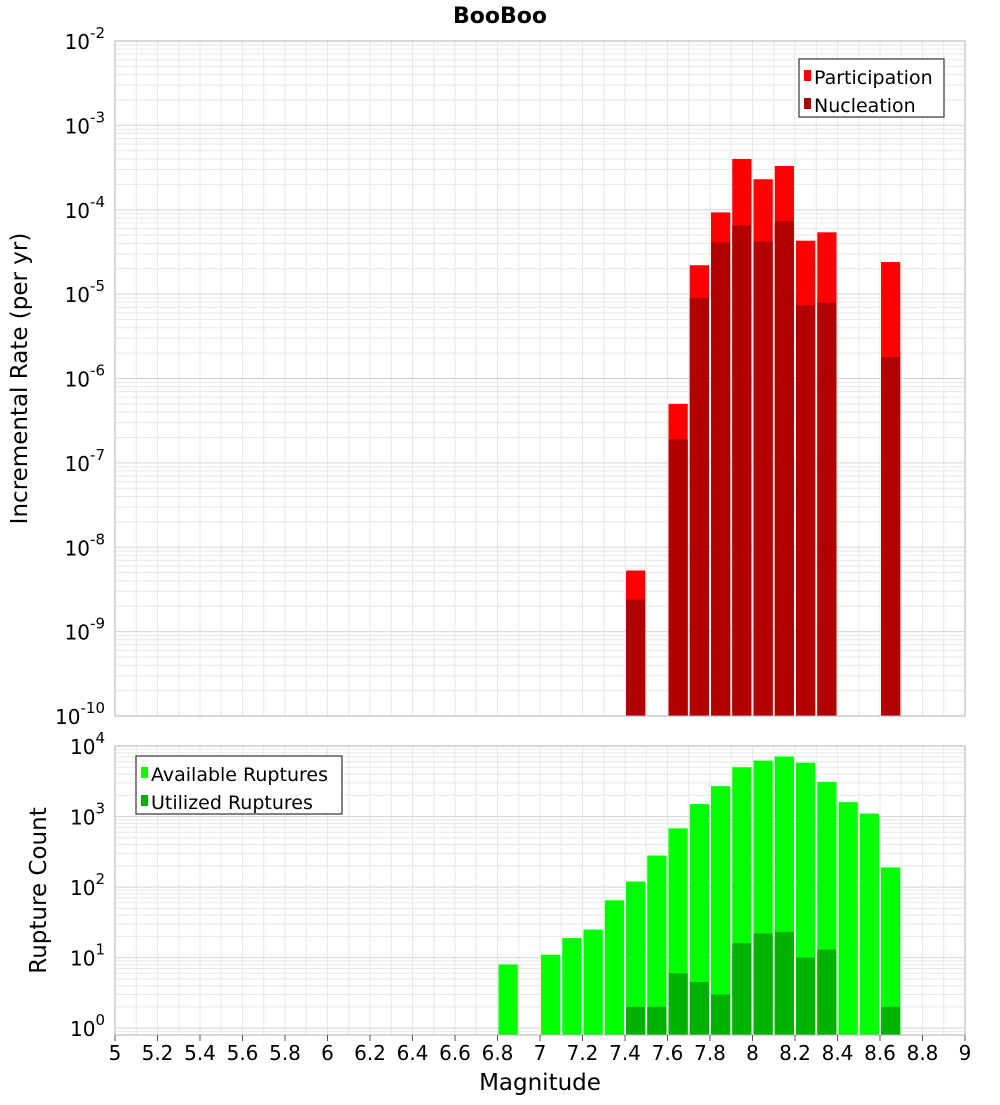 This screenshot has height=1105, width=1000. Describe the element at coordinates (87, 815) in the screenshot. I see `y-tick-label: 10³` at that location.